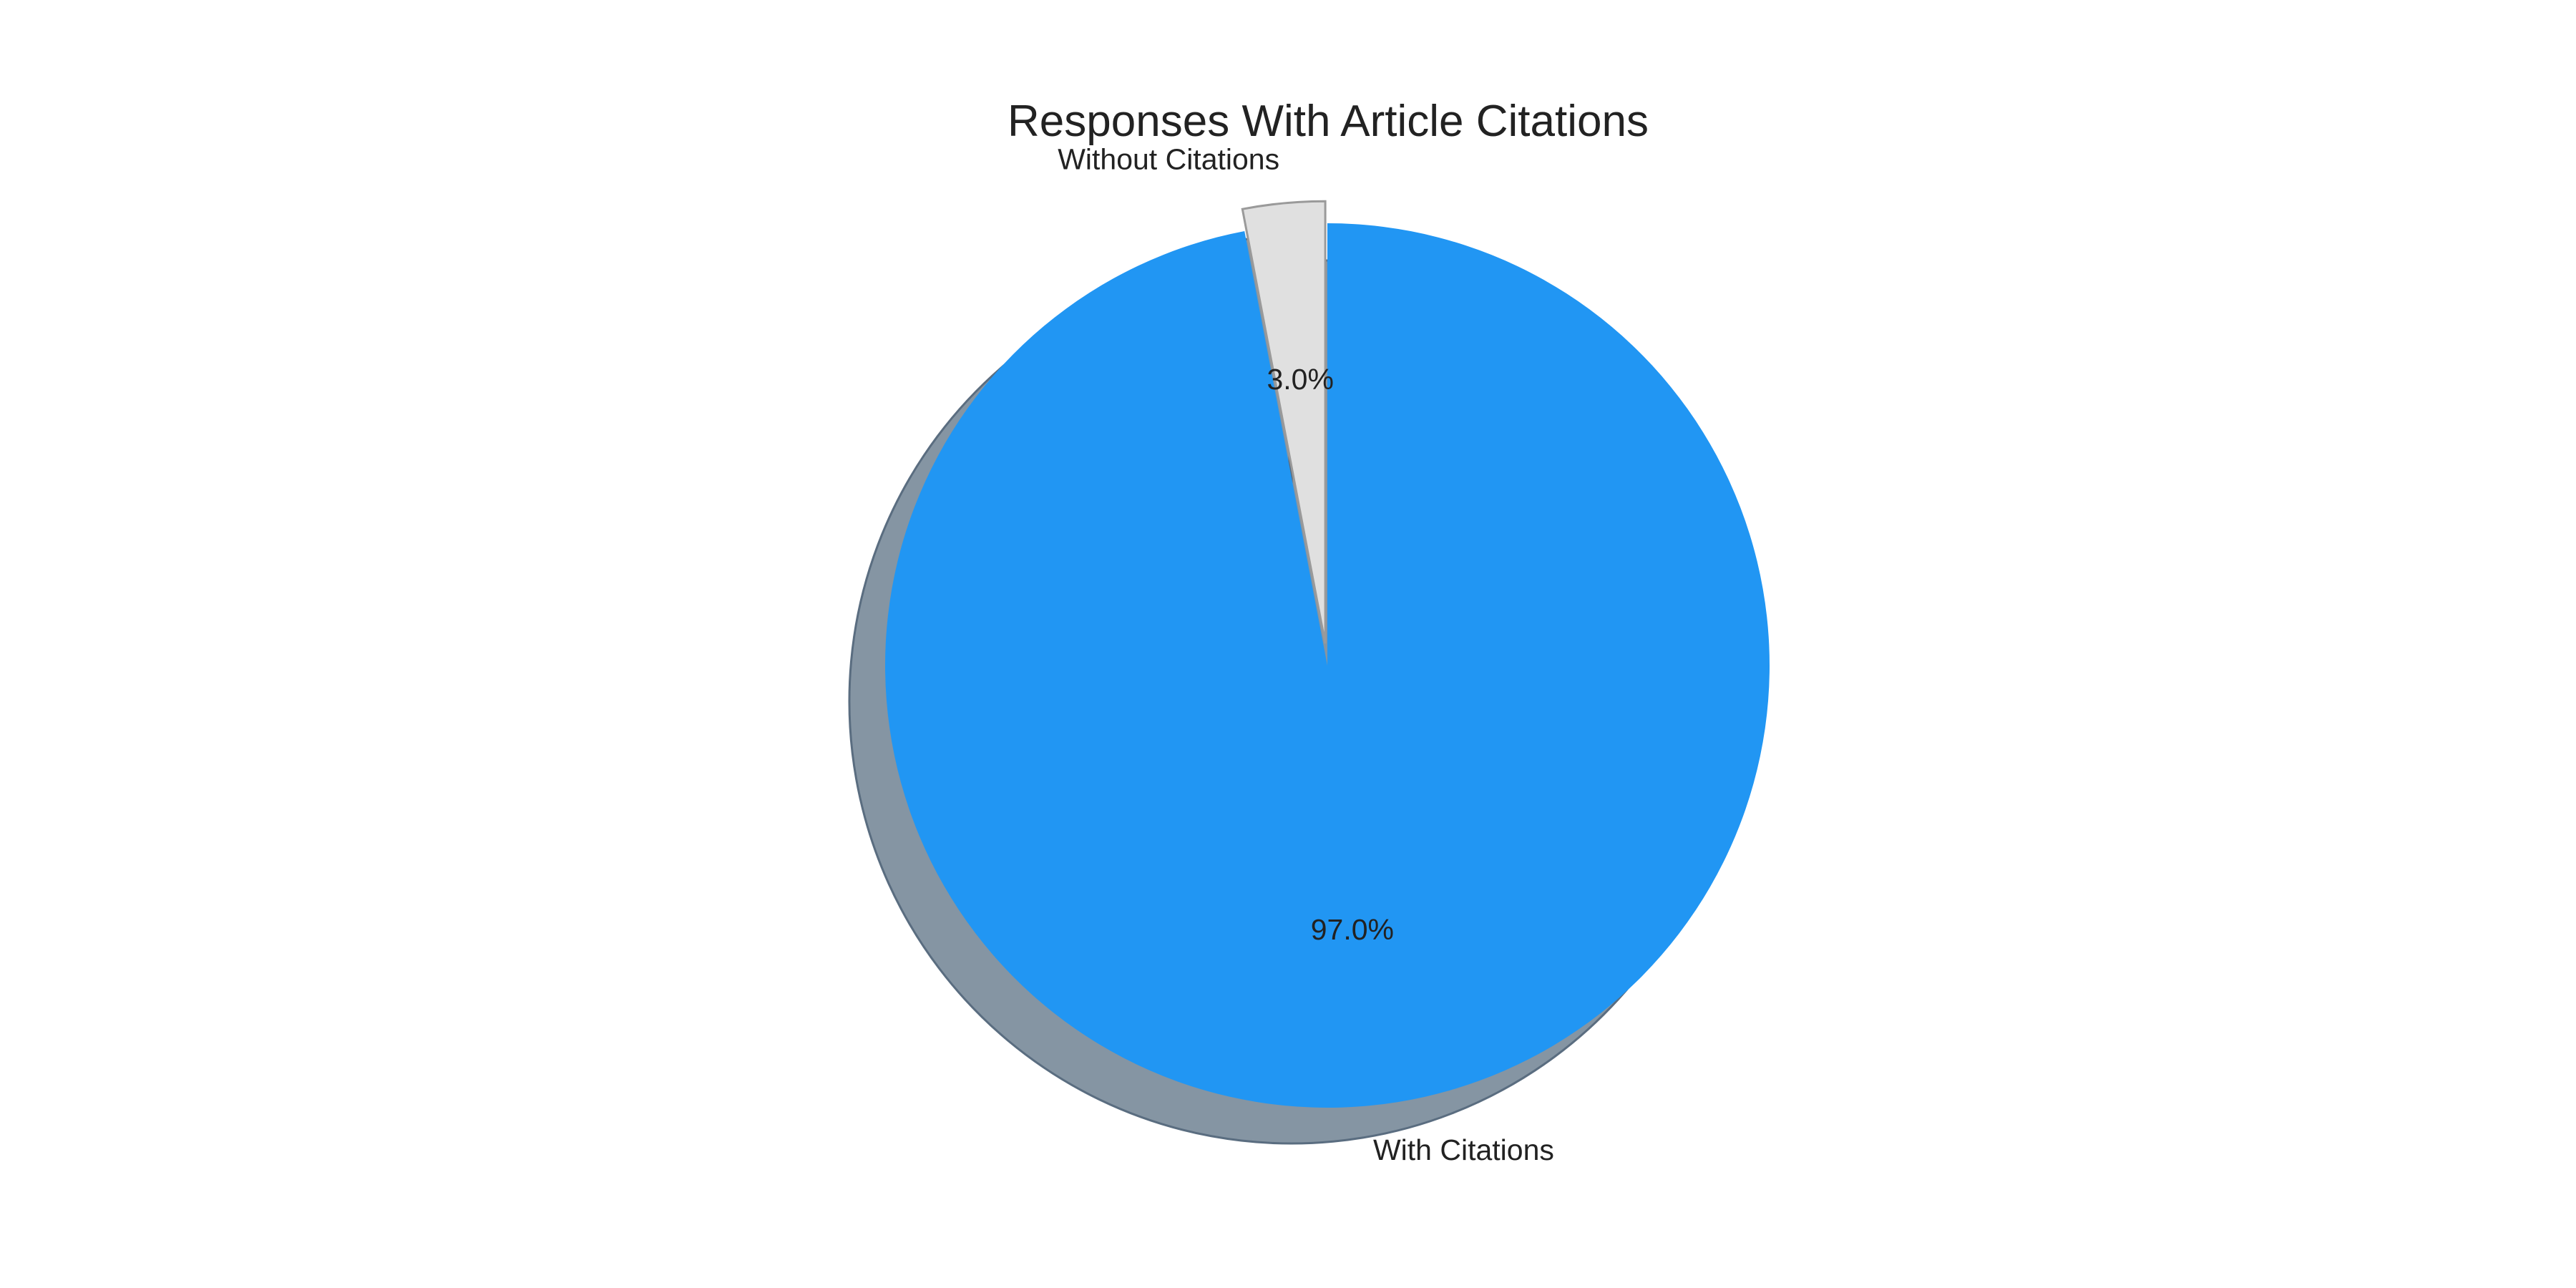 This screenshot has height=1288, width=2576. I want to click on chart-title: Responses With Article Citations, so click(1328, 122).